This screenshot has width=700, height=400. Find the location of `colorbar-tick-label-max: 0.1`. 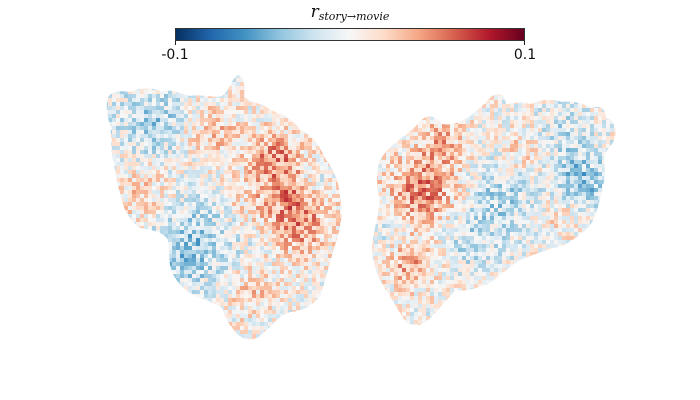

colorbar-tick-label-max: 0.1 is located at coordinates (525, 55).